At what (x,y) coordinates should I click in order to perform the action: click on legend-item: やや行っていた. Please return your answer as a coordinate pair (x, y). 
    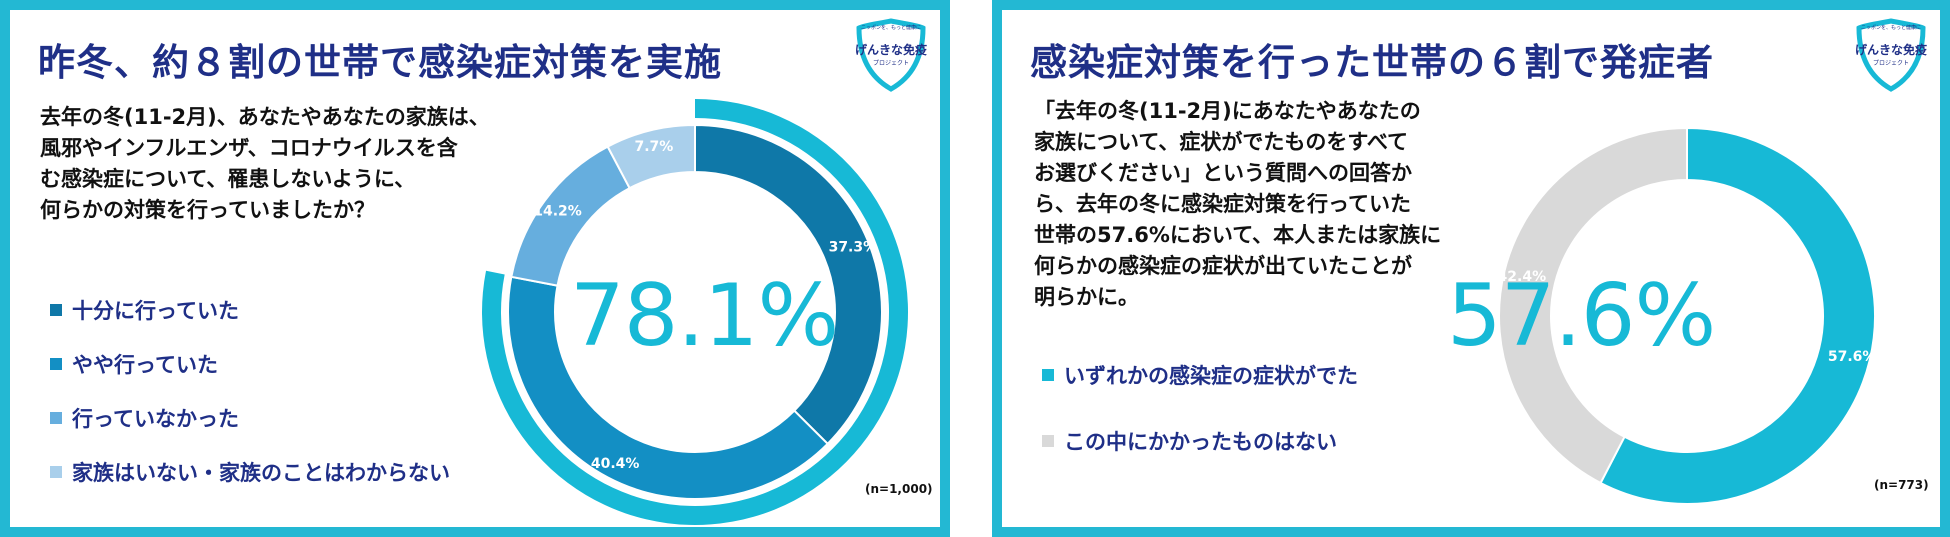
    Looking at the image, I should click on (250, 364).